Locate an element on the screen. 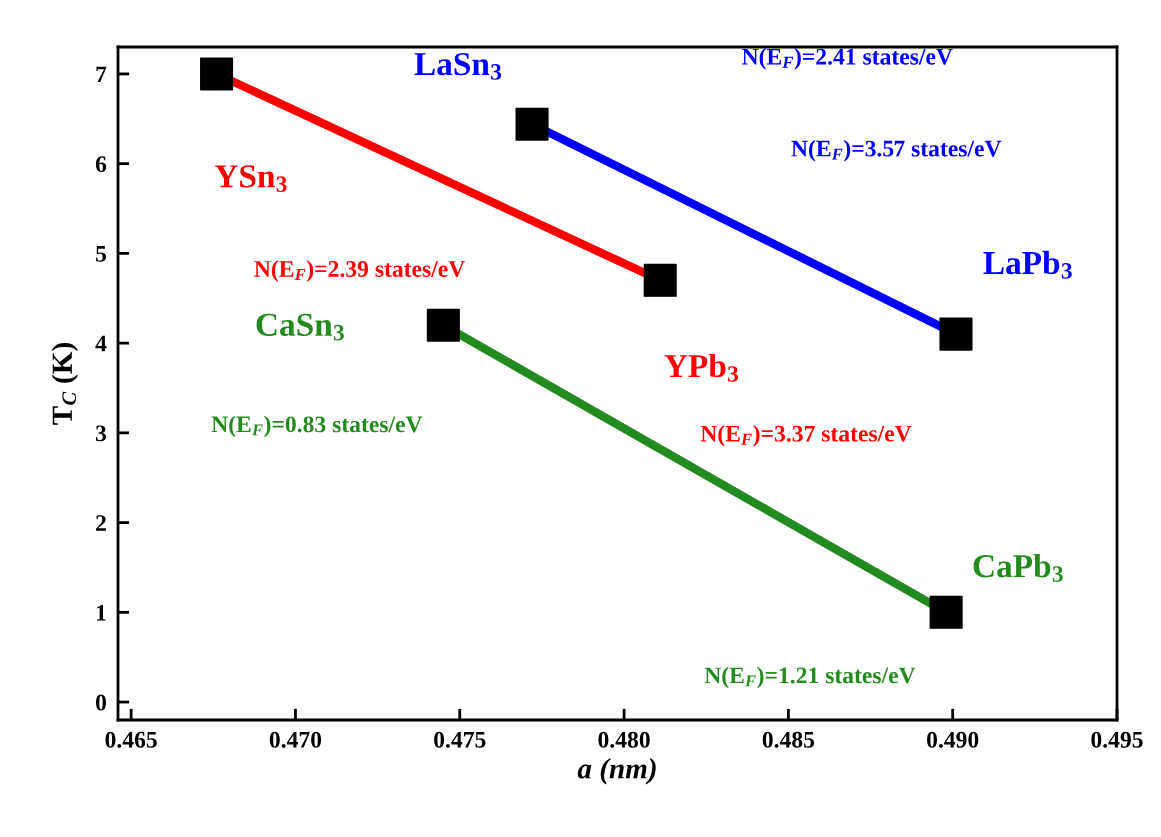 This screenshot has height=837, width=1161. annotation: LaSn$_{3}$ is located at coordinates (458, 66).